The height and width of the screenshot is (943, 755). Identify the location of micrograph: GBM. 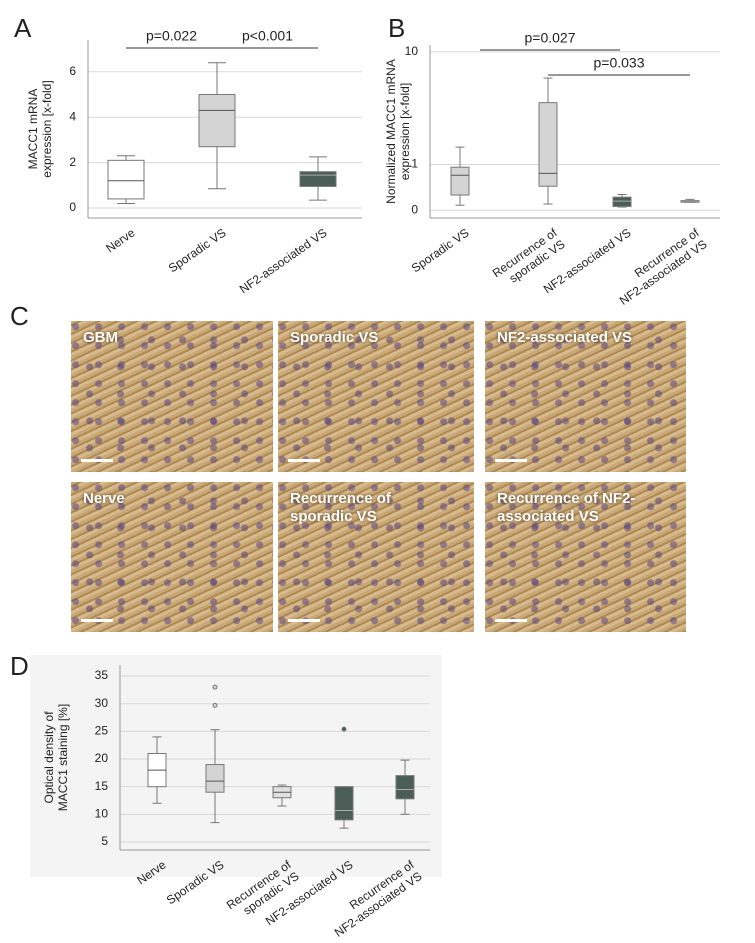
(172, 396).